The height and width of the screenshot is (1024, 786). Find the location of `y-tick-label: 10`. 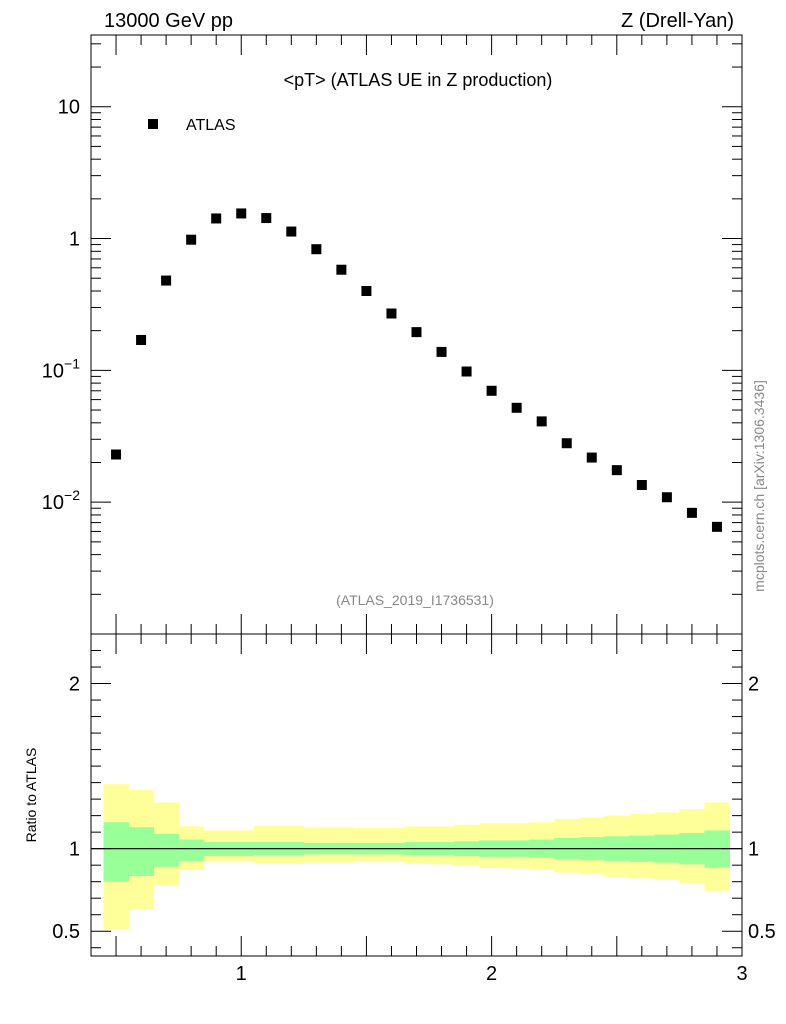

y-tick-label: 10 is located at coordinates (69, 108).